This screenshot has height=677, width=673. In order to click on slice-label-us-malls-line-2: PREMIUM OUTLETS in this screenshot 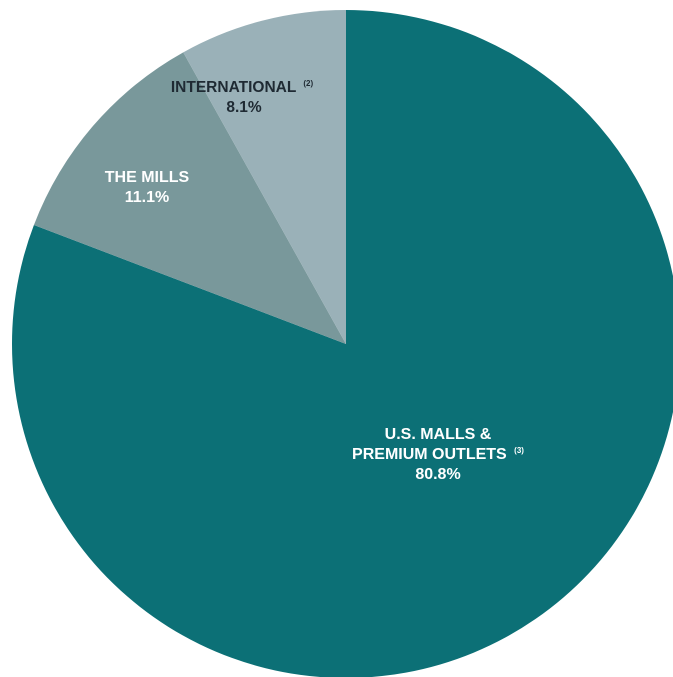, I will do `click(429, 454)`.